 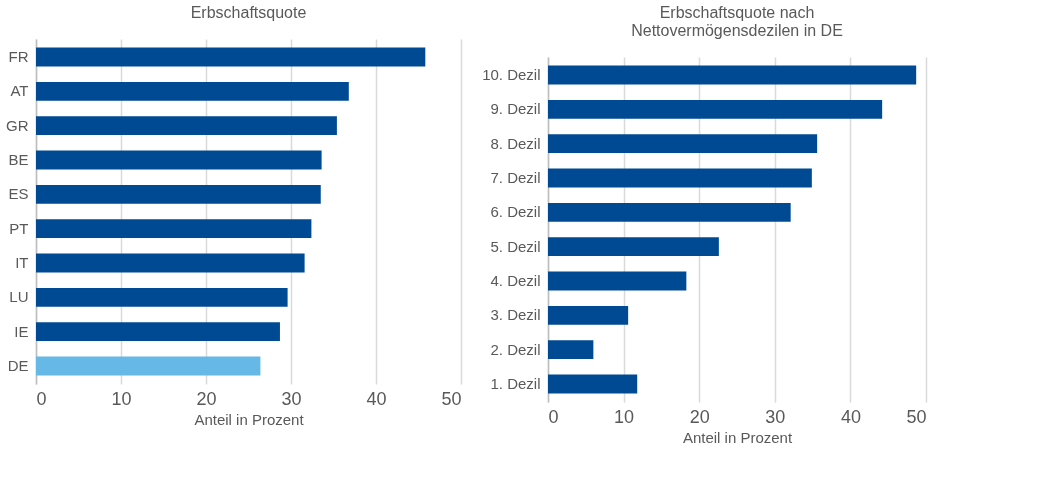 What do you see at coordinates (515, 383) in the screenshot?
I see `y-tick-label: 1. Dezil` at bounding box center [515, 383].